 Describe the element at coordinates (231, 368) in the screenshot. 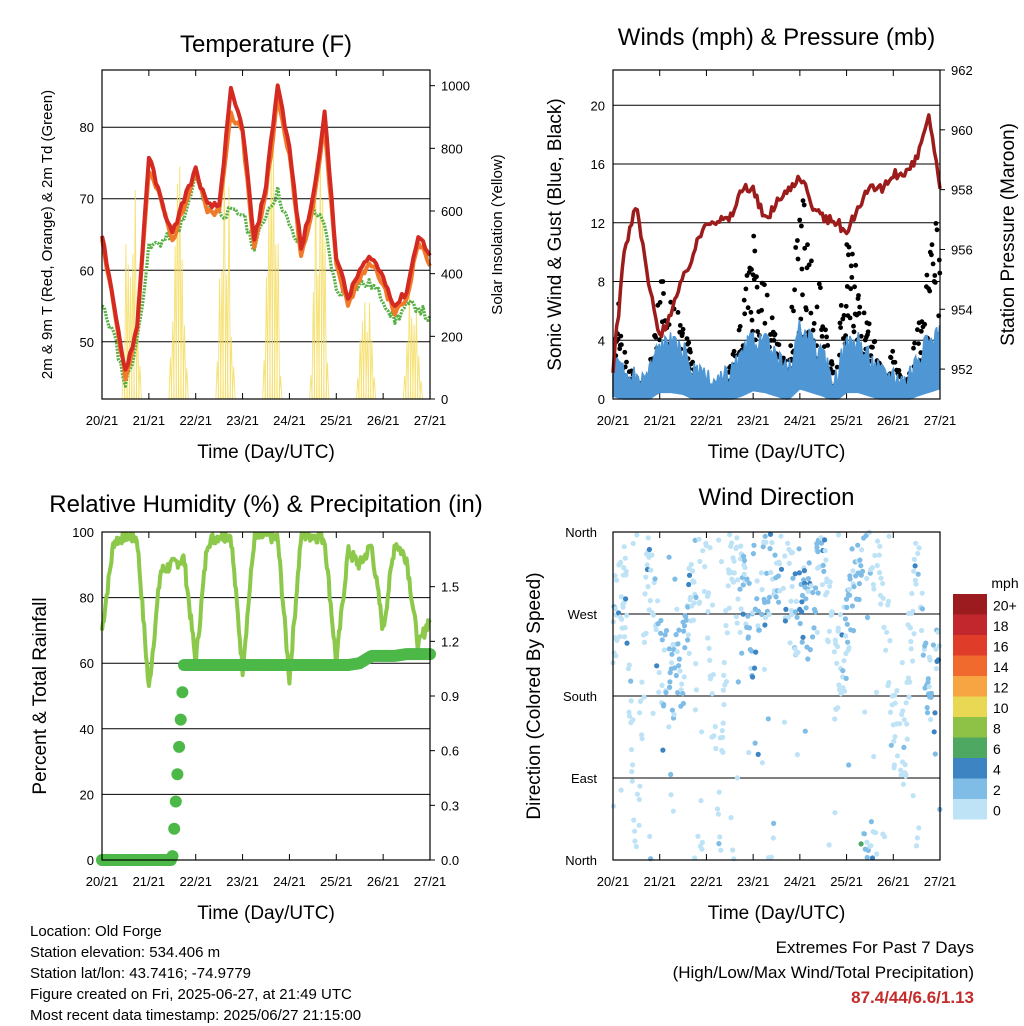

I see `solar-spike` at that location.